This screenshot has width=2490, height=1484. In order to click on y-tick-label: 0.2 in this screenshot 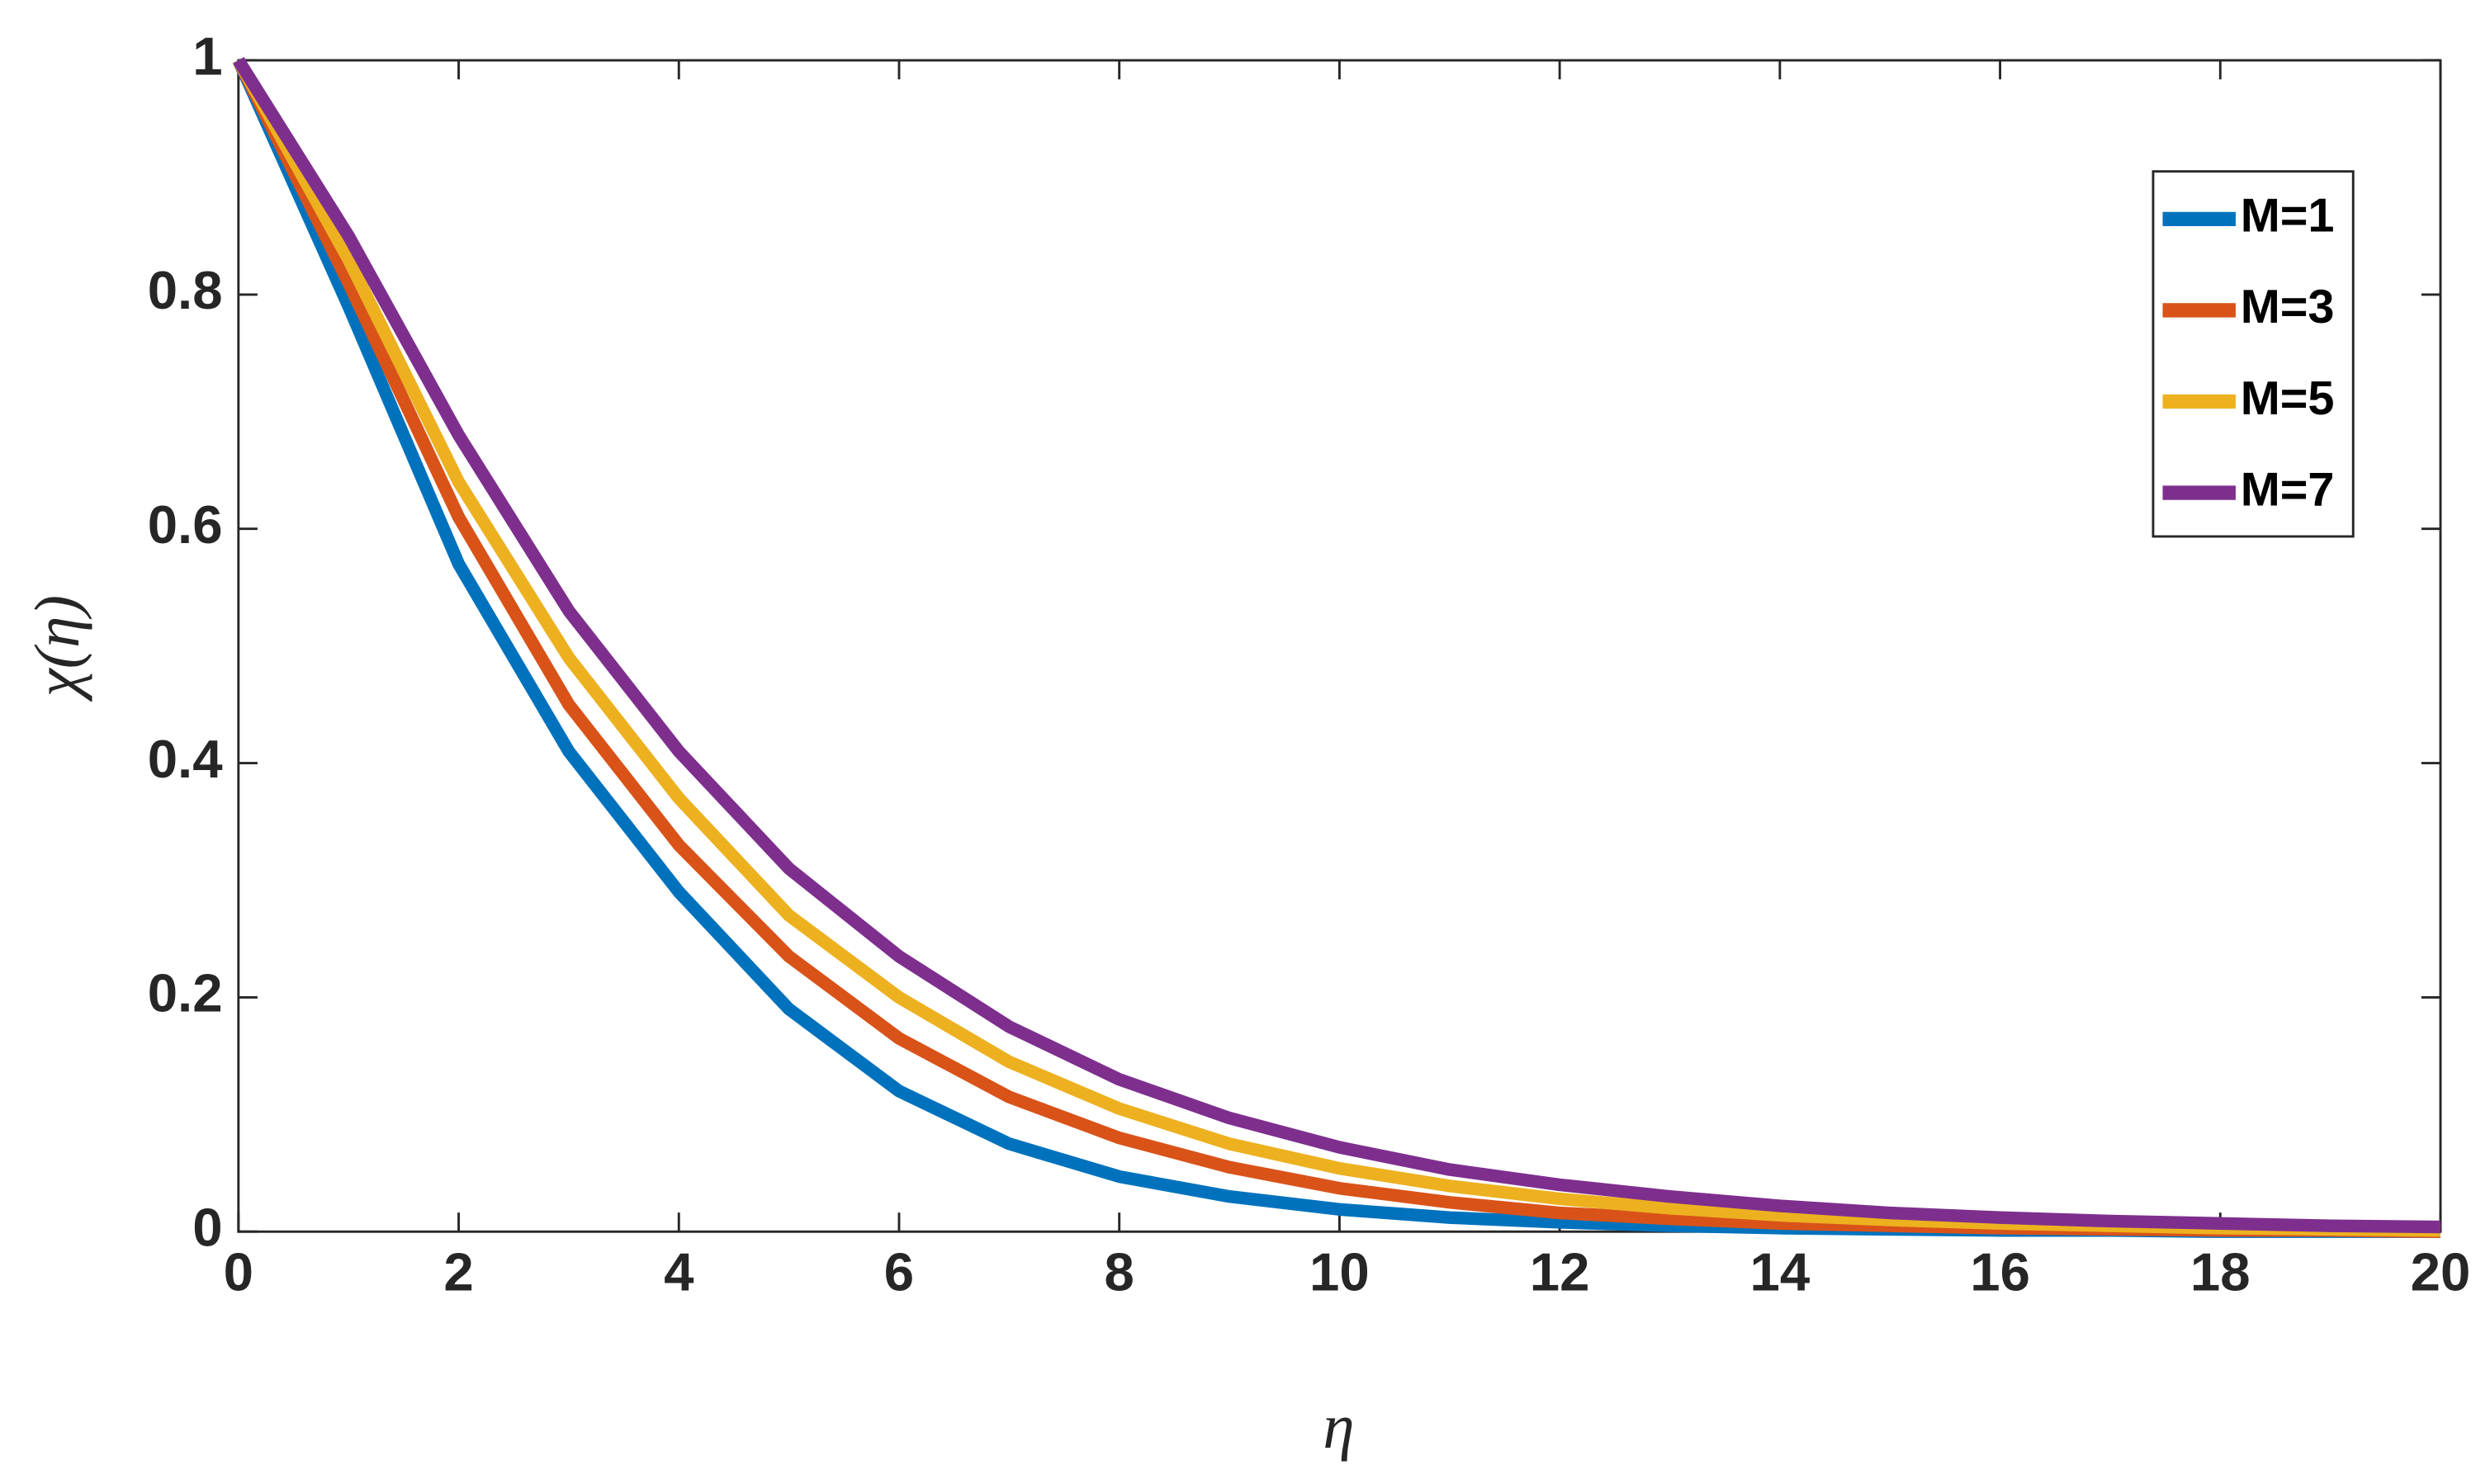, I will do `click(185, 993)`.